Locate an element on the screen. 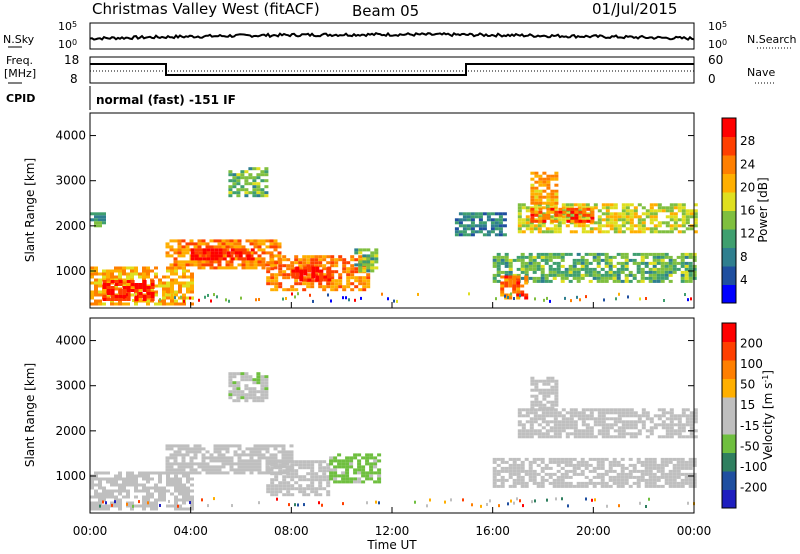 The image size is (800, 554). colorbar-frame is located at coordinates (729, 210).